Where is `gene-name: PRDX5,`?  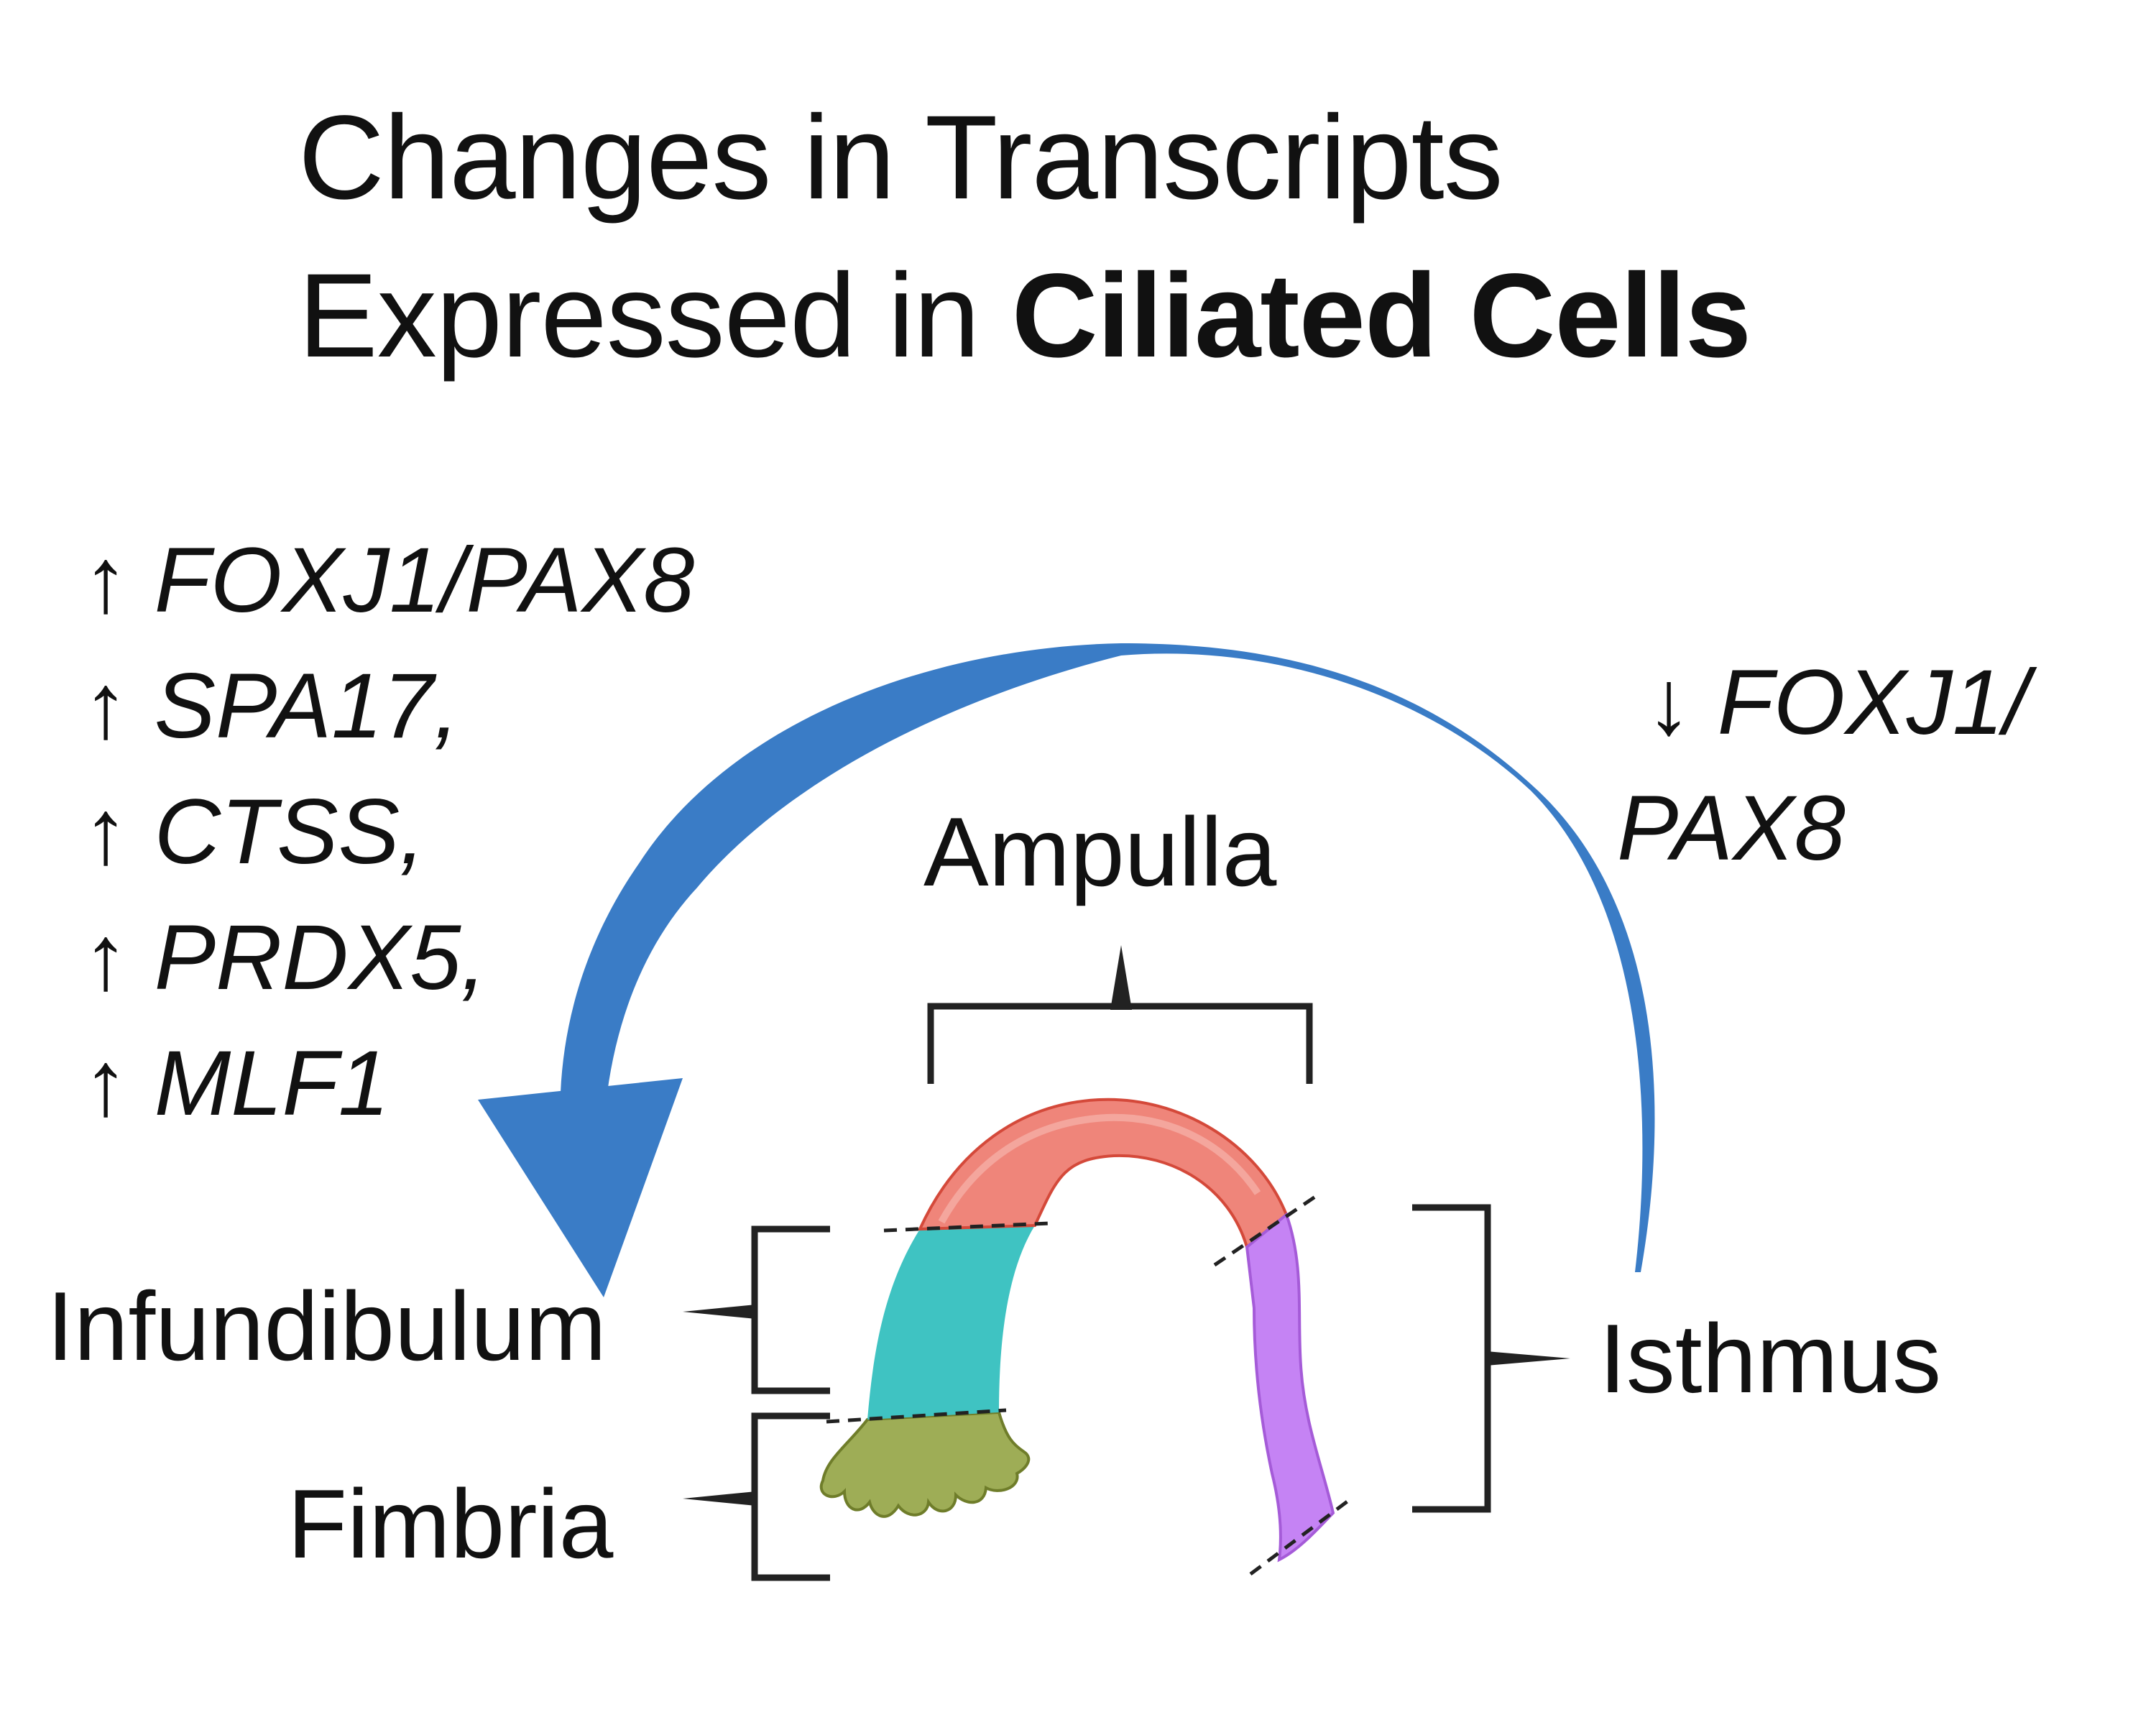
gene-name: PRDX5, is located at coordinates (321, 957).